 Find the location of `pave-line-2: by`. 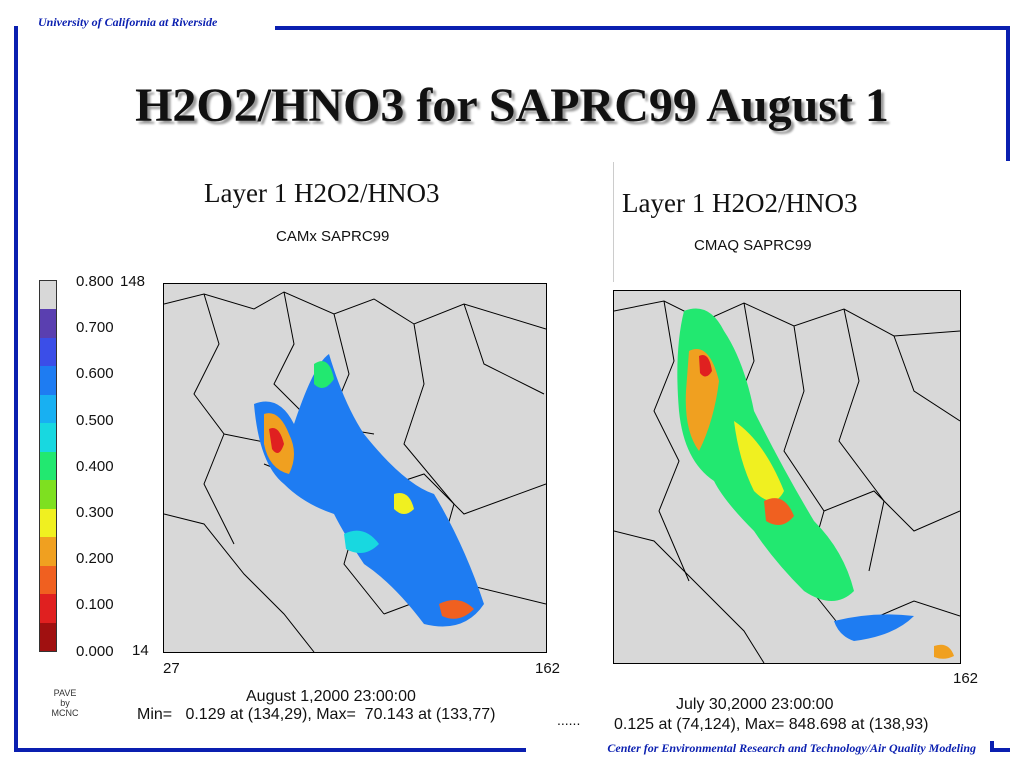

pave-line-2: by is located at coordinates (65, 703).